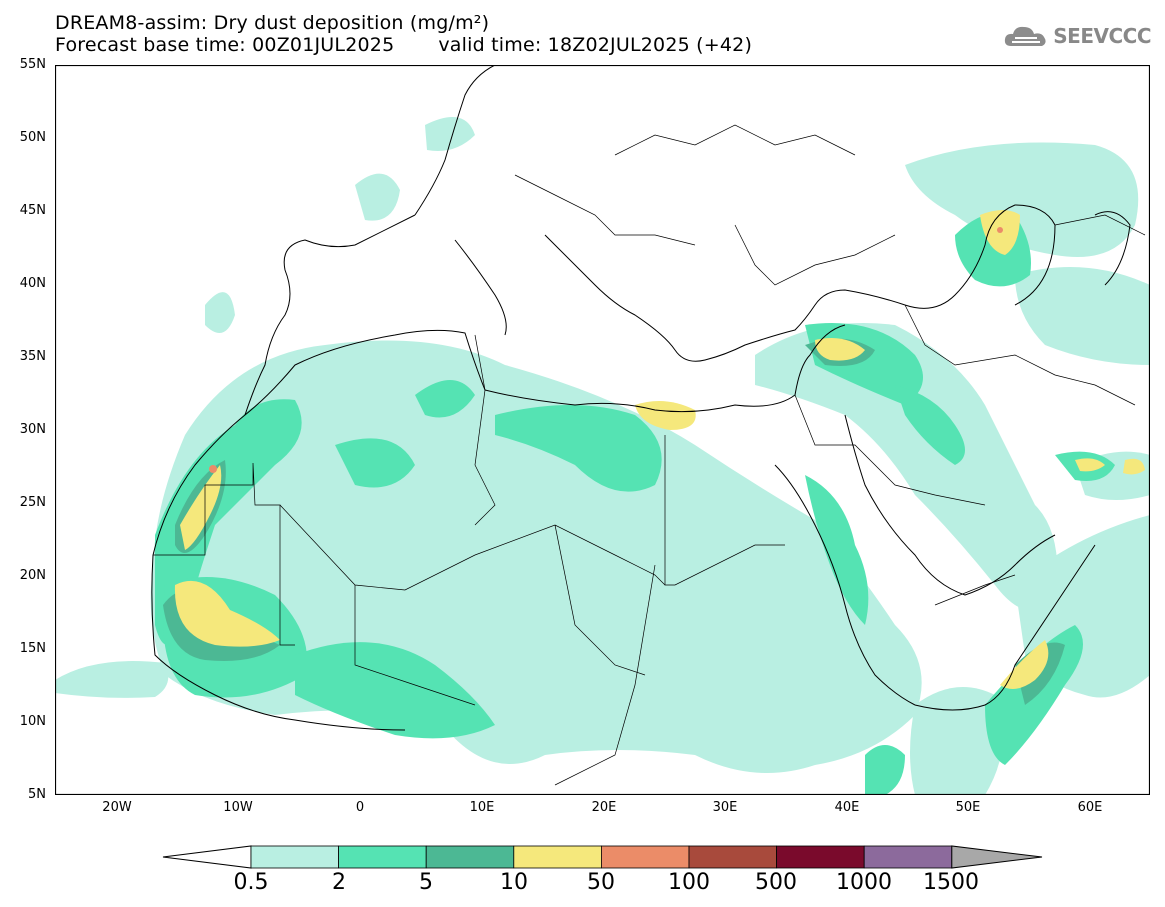 The height and width of the screenshot is (907, 1165). I want to click on legend-label-1: 2, so click(339, 882).